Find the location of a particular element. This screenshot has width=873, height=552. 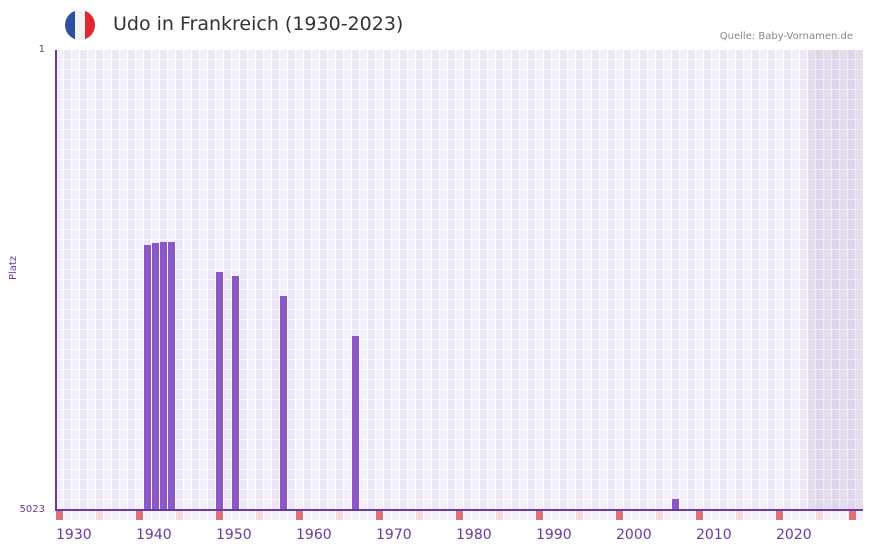

x-tick-1960: 1960 is located at coordinates (314, 535).